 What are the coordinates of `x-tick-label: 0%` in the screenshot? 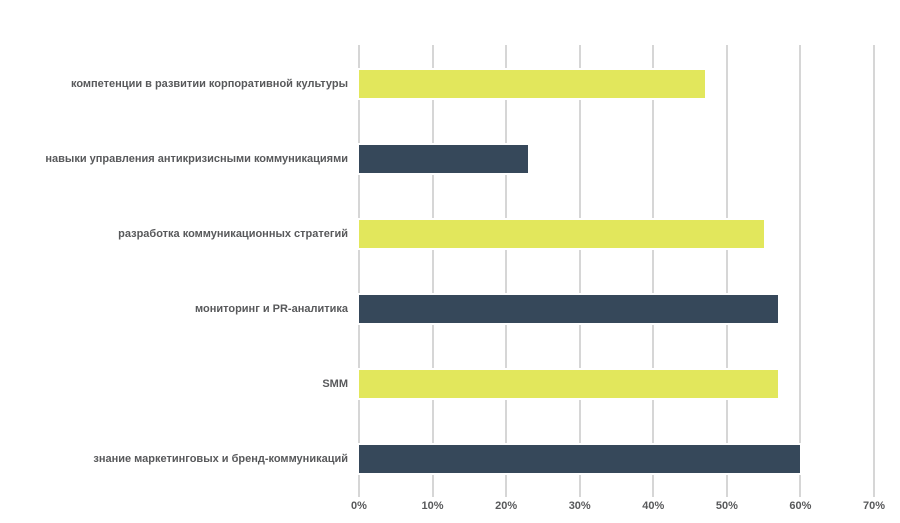 It's located at (359, 506).